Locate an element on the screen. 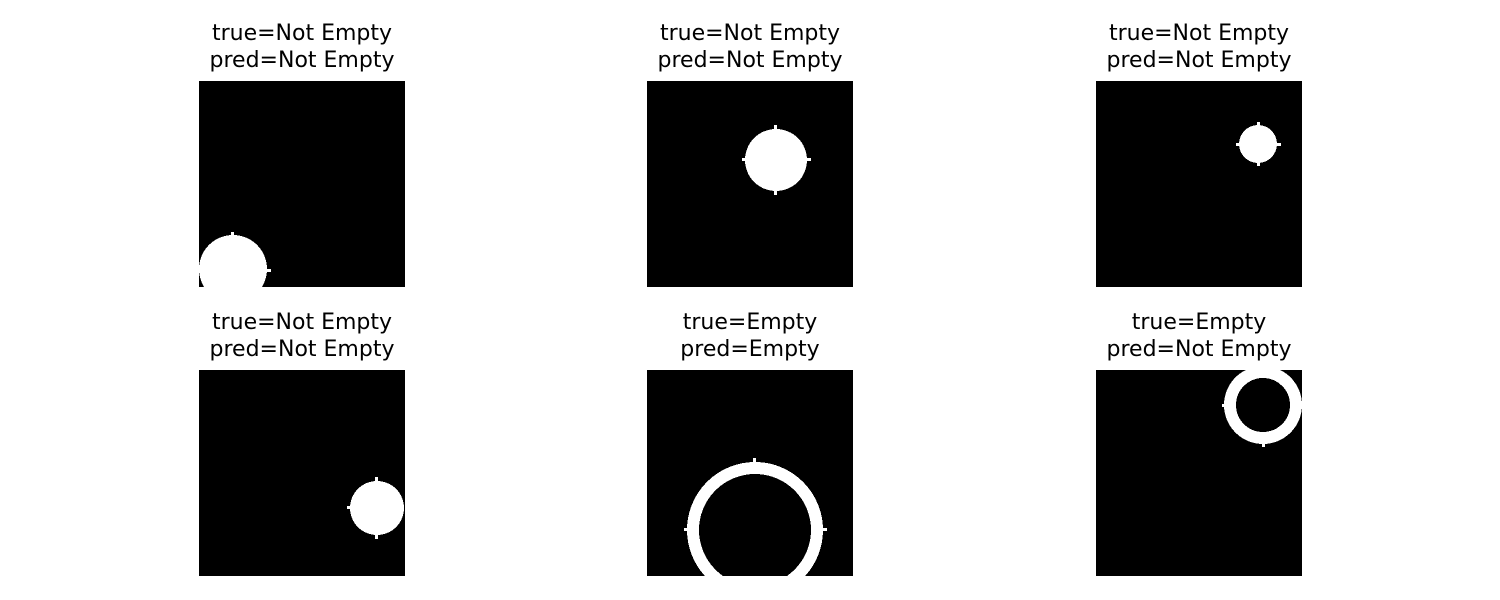 The image size is (1500, 600). pred-label: pred=Empty is located at coordinates (750, 349).